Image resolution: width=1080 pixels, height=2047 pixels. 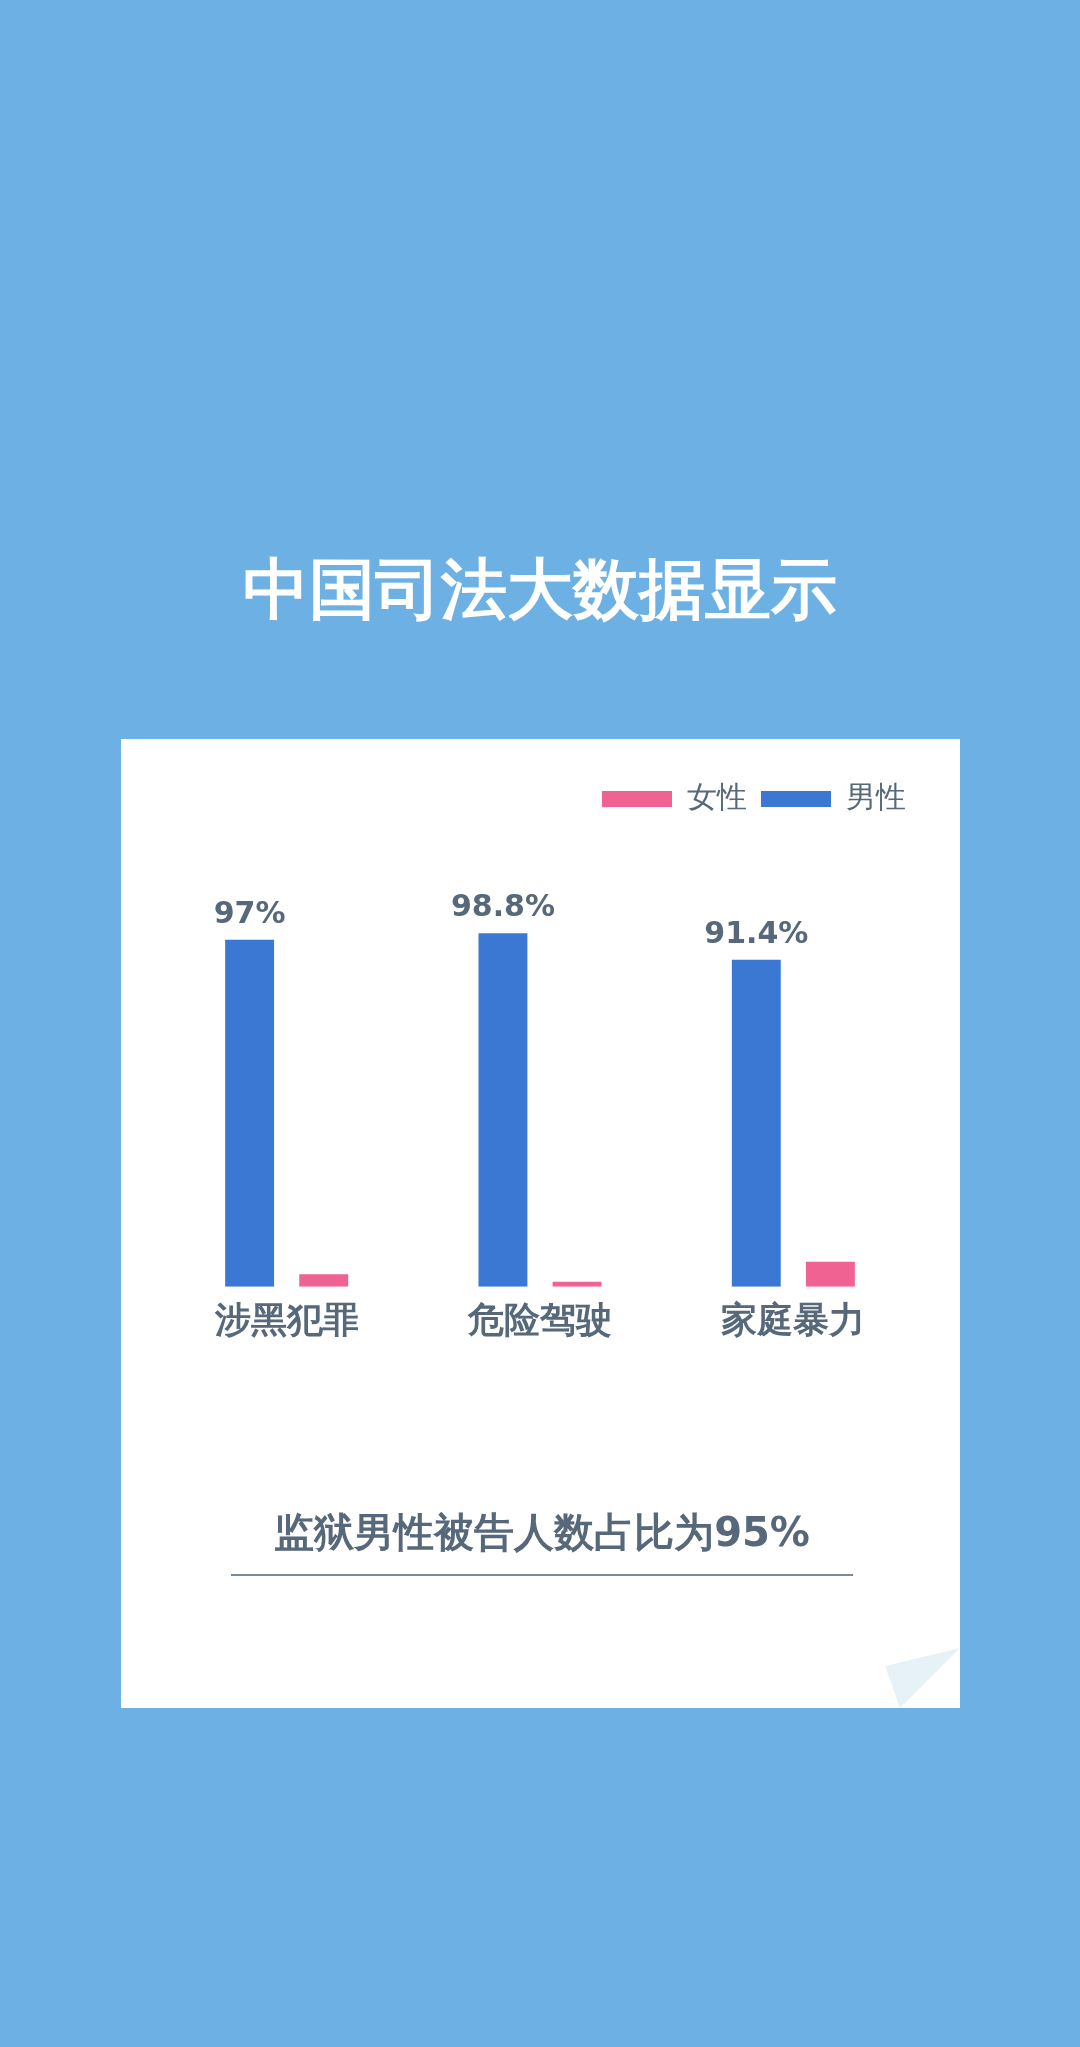 What do you see at coordinates (793, 1319) in the screenshot?
I see `x-tick-label: 家庭暴力` at bounding box center [793, 1319].